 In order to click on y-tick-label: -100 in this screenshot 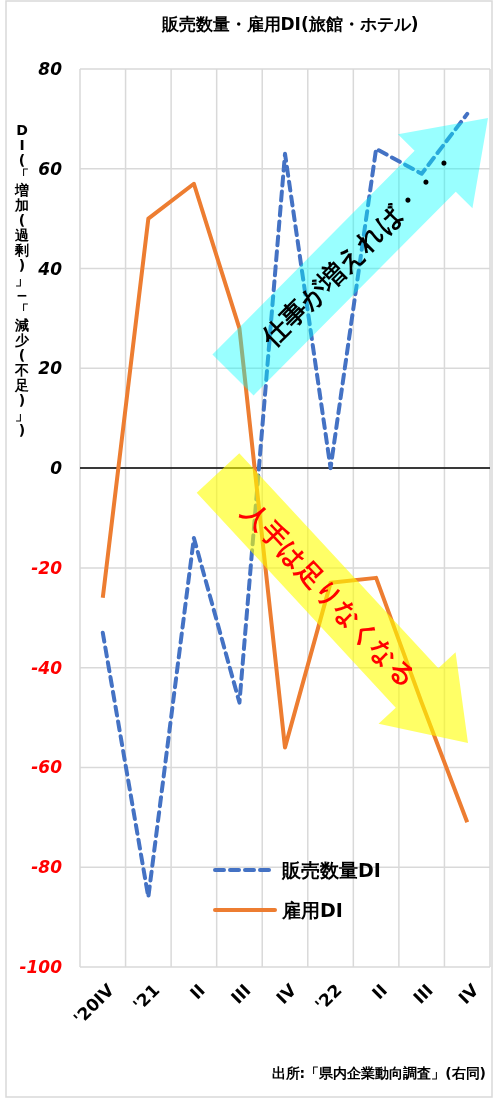, I will do `click(41, 966)`.